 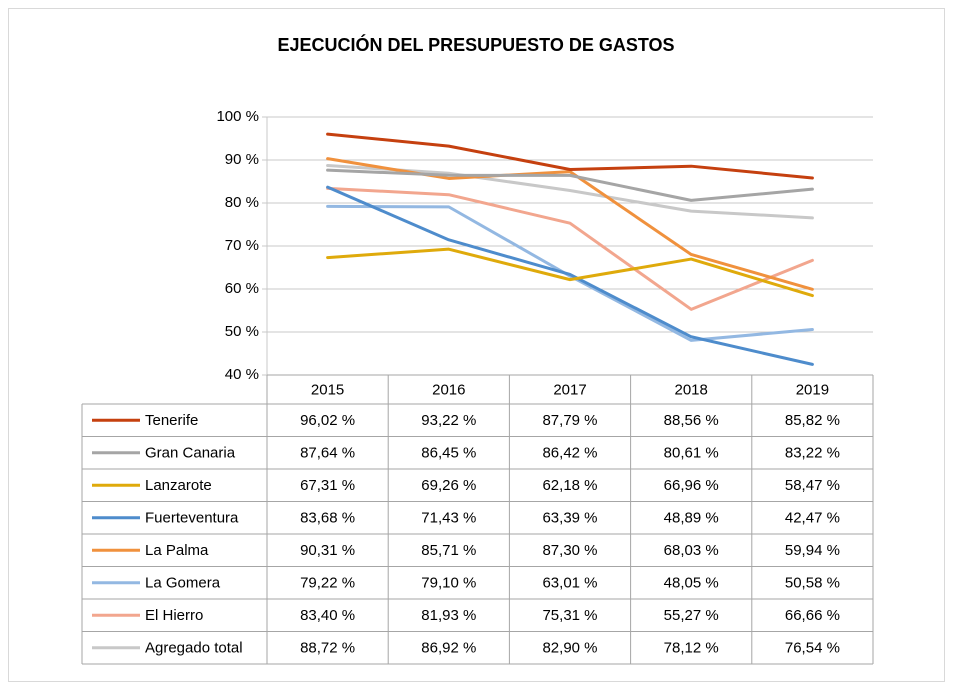 I want to click on x-tick-label: 2017, so click(x=569, y=389).